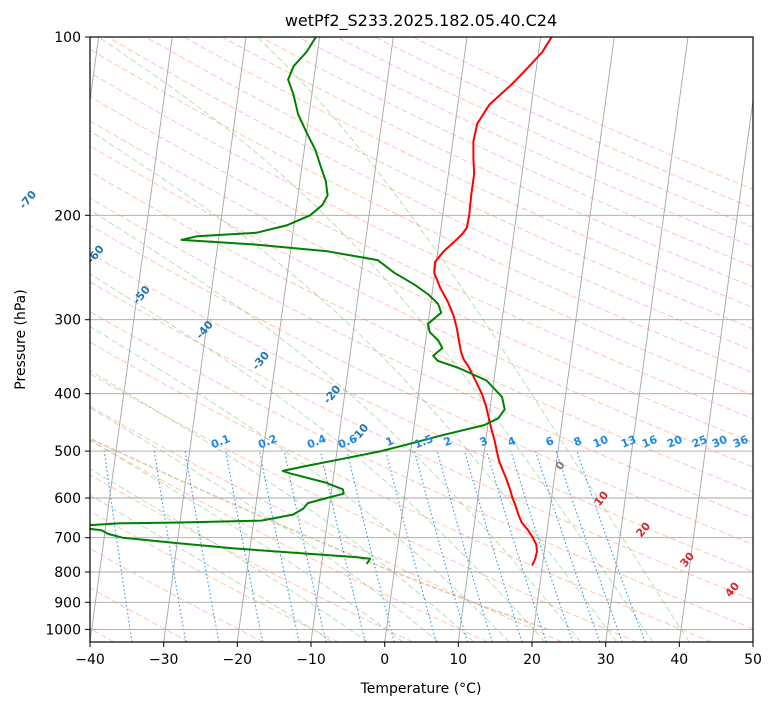 This screenshot has height=708, width=775. Describe the element at coordinates (649, 442) in the screenshot. I see `mixing-ratio-label: 16` at that location.